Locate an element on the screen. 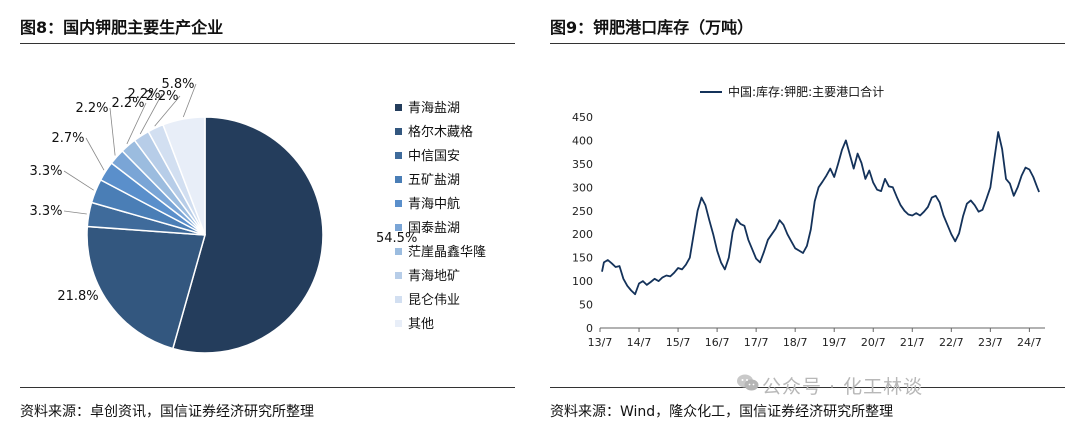 The image size is (1080, 430). y-tick-label: 400 is located at coordinates (582, 140).